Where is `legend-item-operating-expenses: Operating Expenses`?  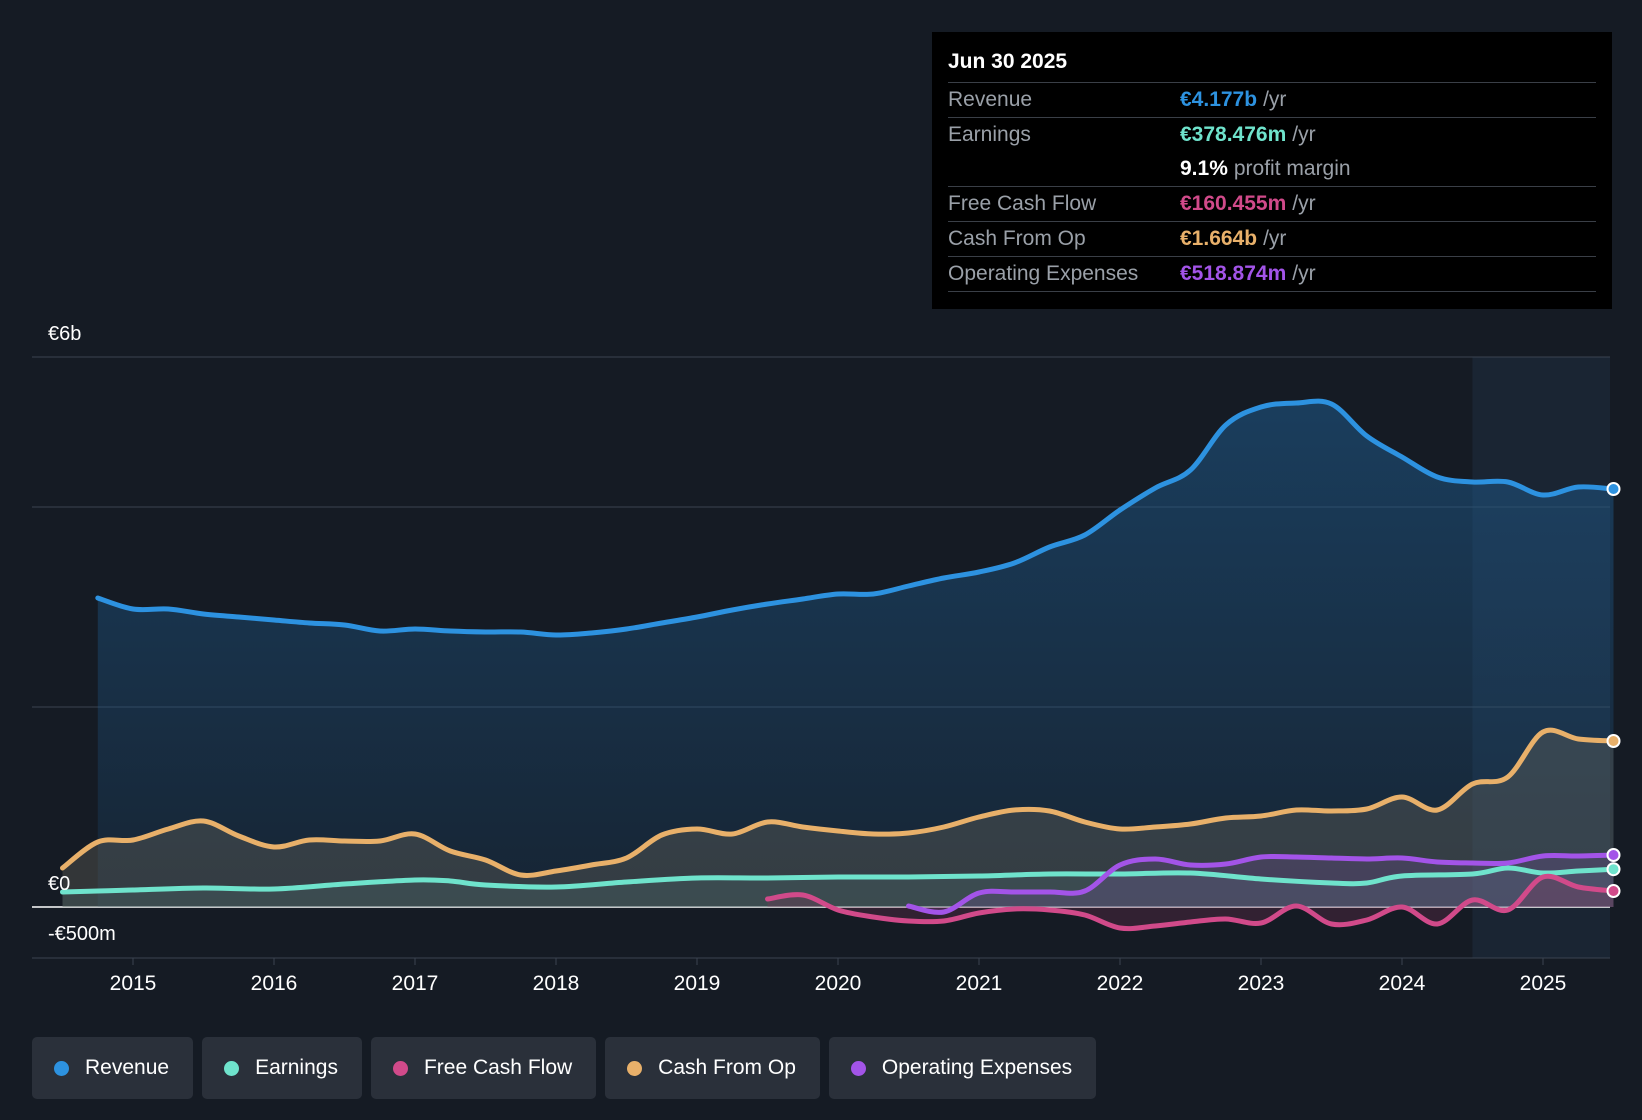 legend-item-operating-expenses: Operating Expenses is located at coordinates (962, 1068).